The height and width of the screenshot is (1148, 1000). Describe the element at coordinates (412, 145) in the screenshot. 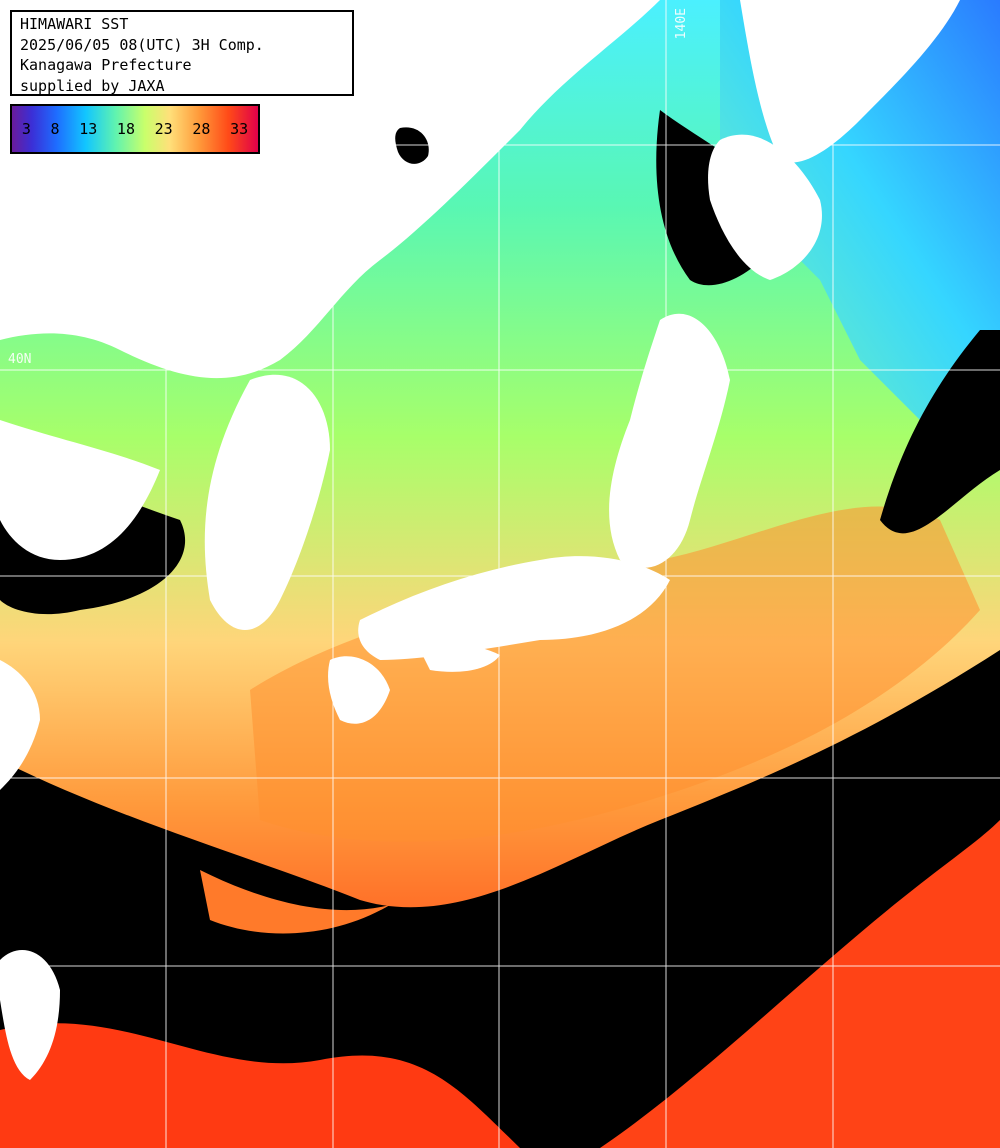

I see `dark-island` at that location.